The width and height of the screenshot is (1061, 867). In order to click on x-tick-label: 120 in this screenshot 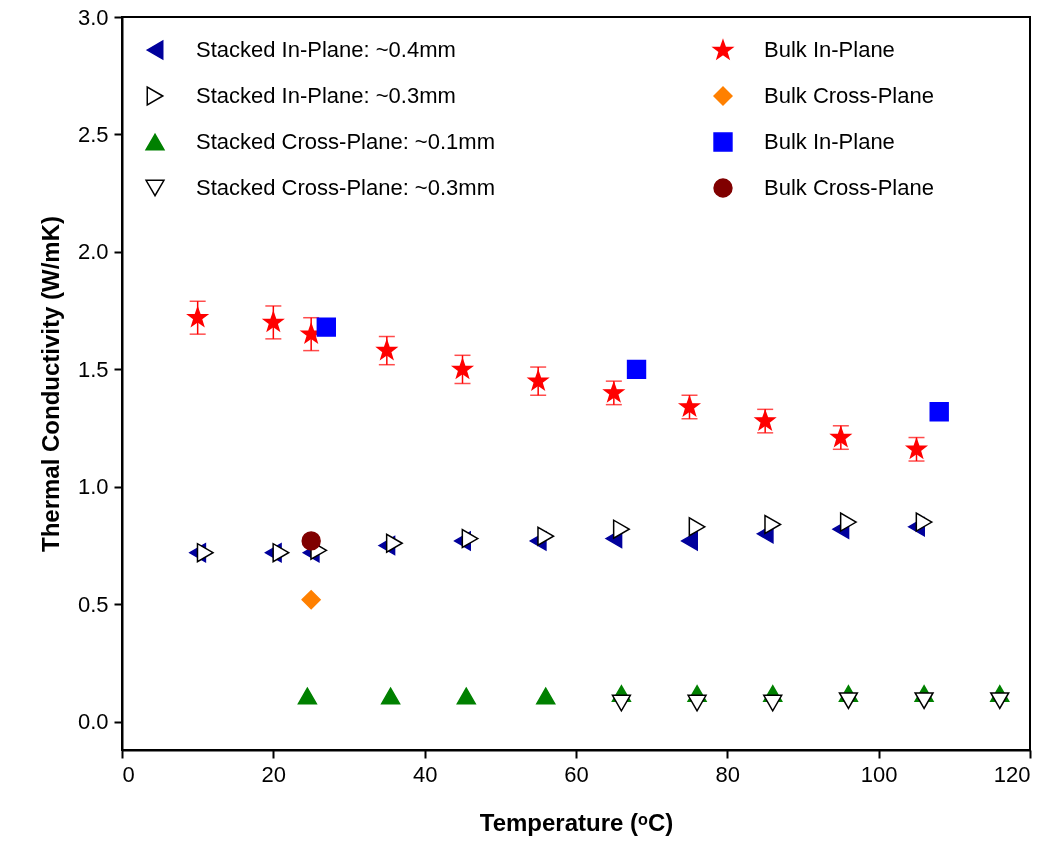, I will do `click(1012, 774)`.